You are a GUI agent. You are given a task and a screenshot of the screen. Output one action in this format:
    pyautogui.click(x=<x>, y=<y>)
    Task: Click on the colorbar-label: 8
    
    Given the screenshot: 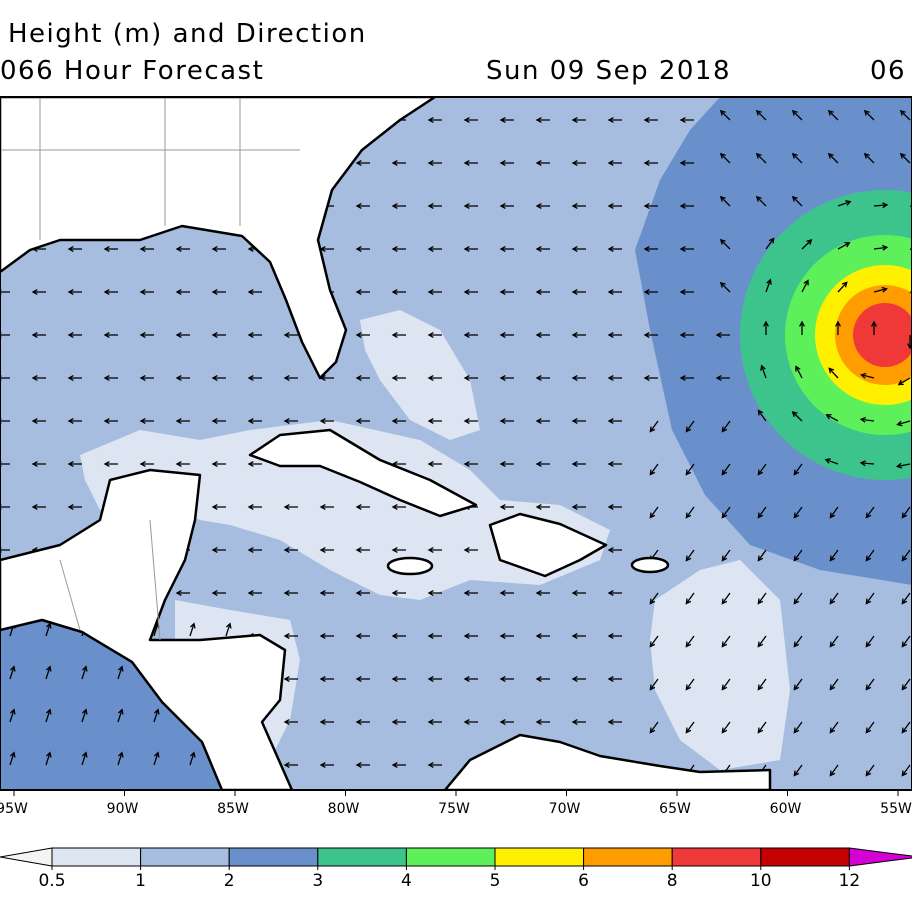 What is the action you would take?
    pyautogui.click(x=672, y=881)
    